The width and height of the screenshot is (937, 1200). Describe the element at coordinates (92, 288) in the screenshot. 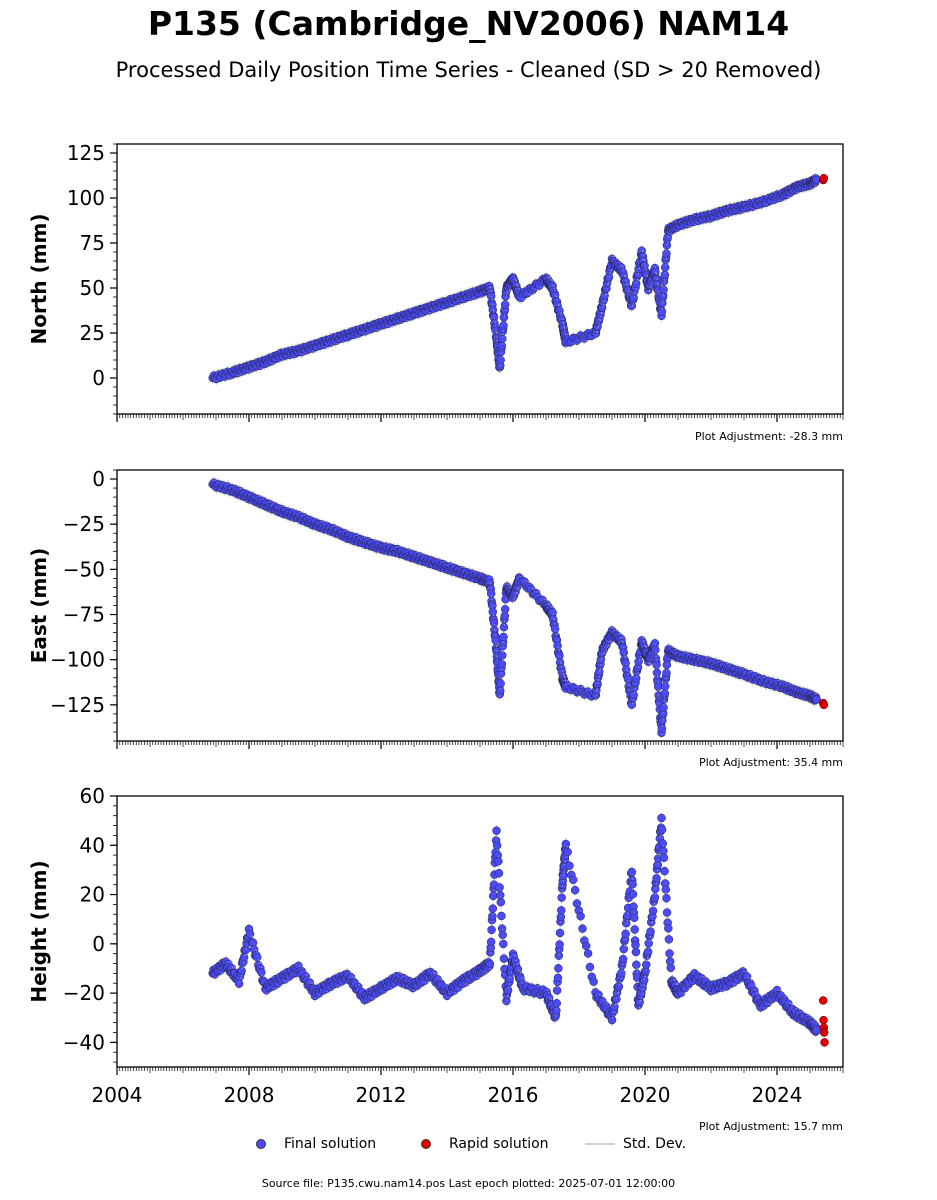

I see `y-tick-label: 50` at that location.